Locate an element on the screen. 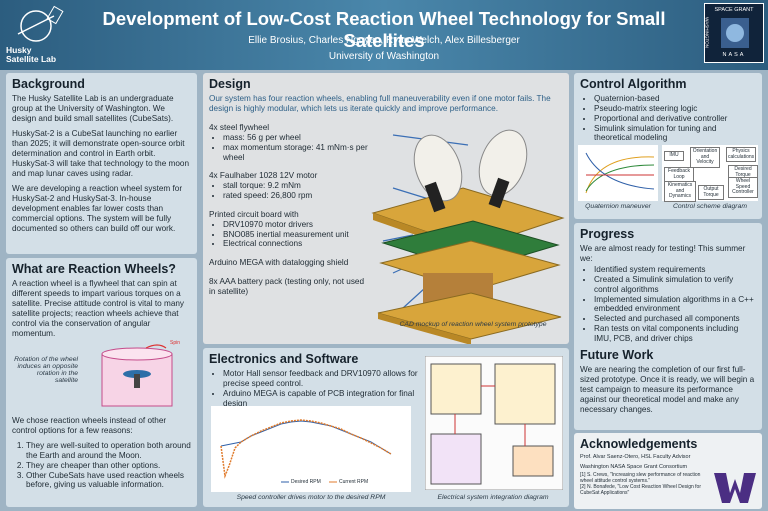 The width and height of the screenshot is (768, 511). partner-logo: SPACE GRANT WASHINGTON NASA is located at coordinates (734, 33).